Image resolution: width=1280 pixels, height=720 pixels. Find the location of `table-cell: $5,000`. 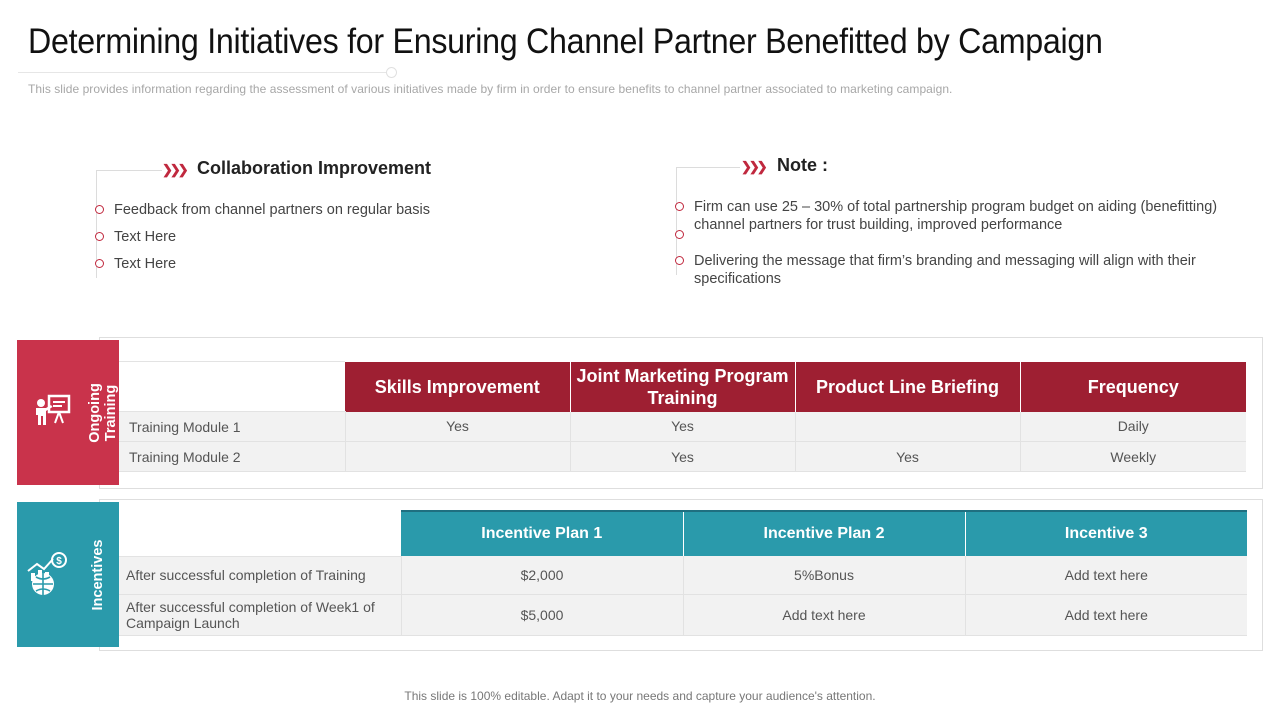

table-cell: $5,000 is located at coordinates (542, 615).